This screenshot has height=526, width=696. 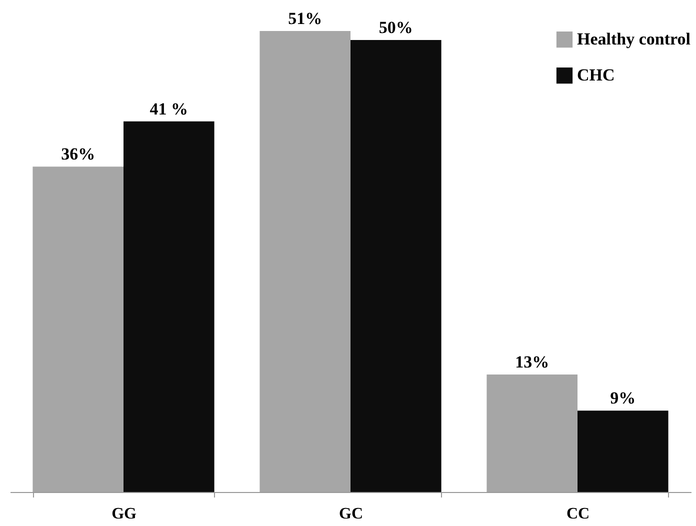 I want to click on data-label: 9%, so click(x=623, y=398).